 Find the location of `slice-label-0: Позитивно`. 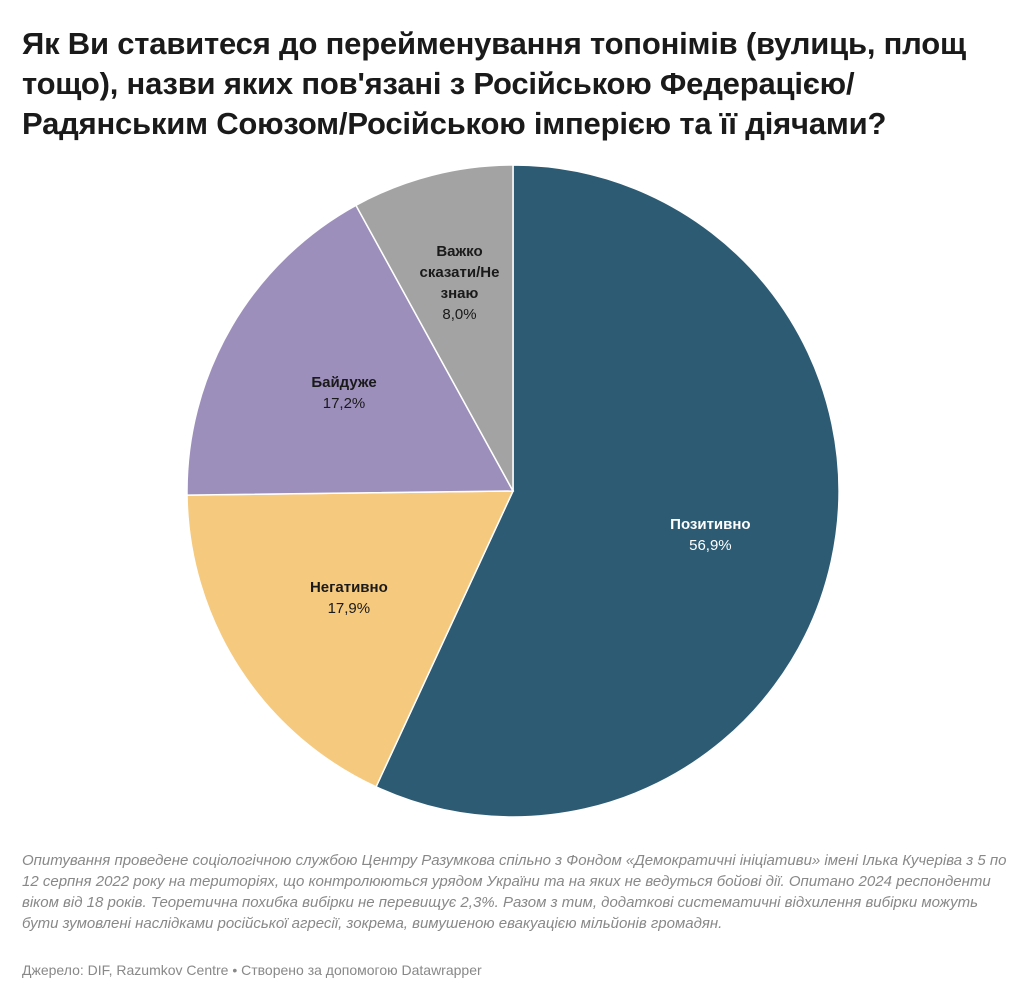

slice-label-0: Позитивно is located at coordinates (710, 524).